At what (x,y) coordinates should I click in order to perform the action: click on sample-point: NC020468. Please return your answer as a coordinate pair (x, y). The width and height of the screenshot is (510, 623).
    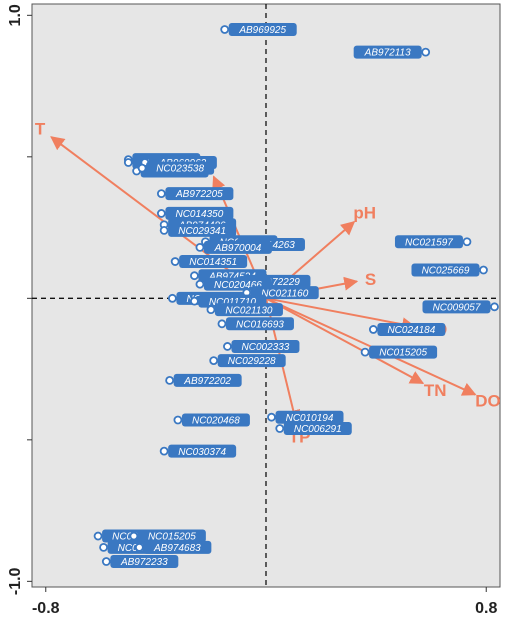
    Looking at the image, I should click on (211, 420).